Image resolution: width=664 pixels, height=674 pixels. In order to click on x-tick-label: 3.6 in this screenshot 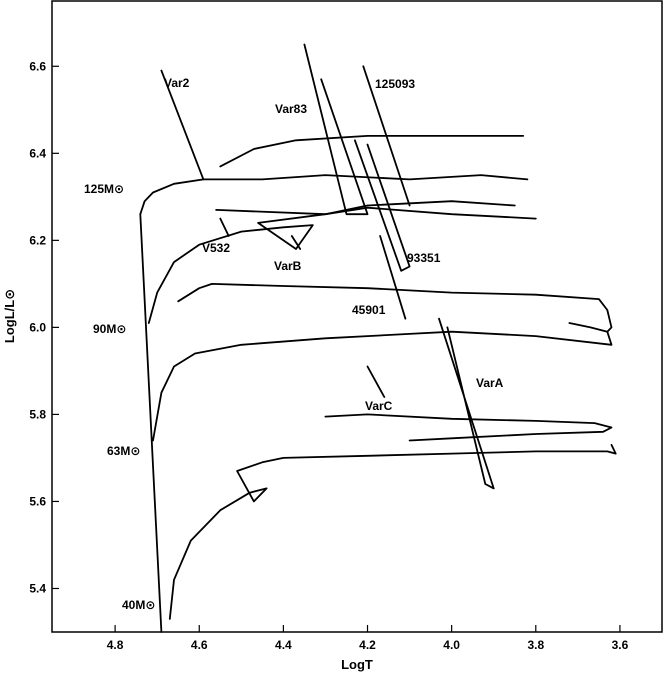, I will do `click(620, 645)`.